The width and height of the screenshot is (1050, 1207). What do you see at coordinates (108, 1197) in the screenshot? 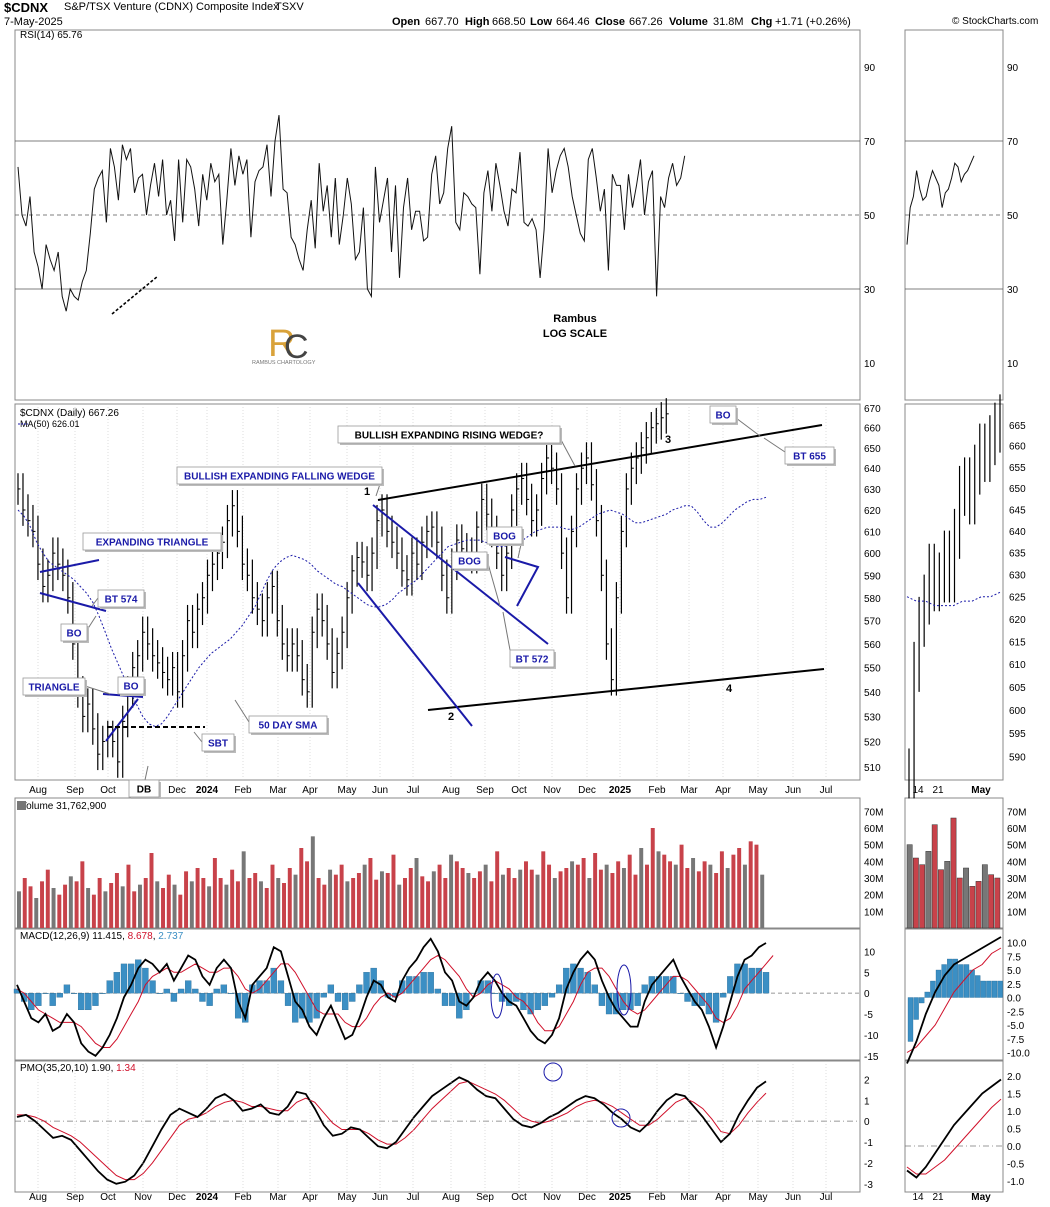
I see `pmo-x-tick-label: Oct` at bounding box center [108, 1197].